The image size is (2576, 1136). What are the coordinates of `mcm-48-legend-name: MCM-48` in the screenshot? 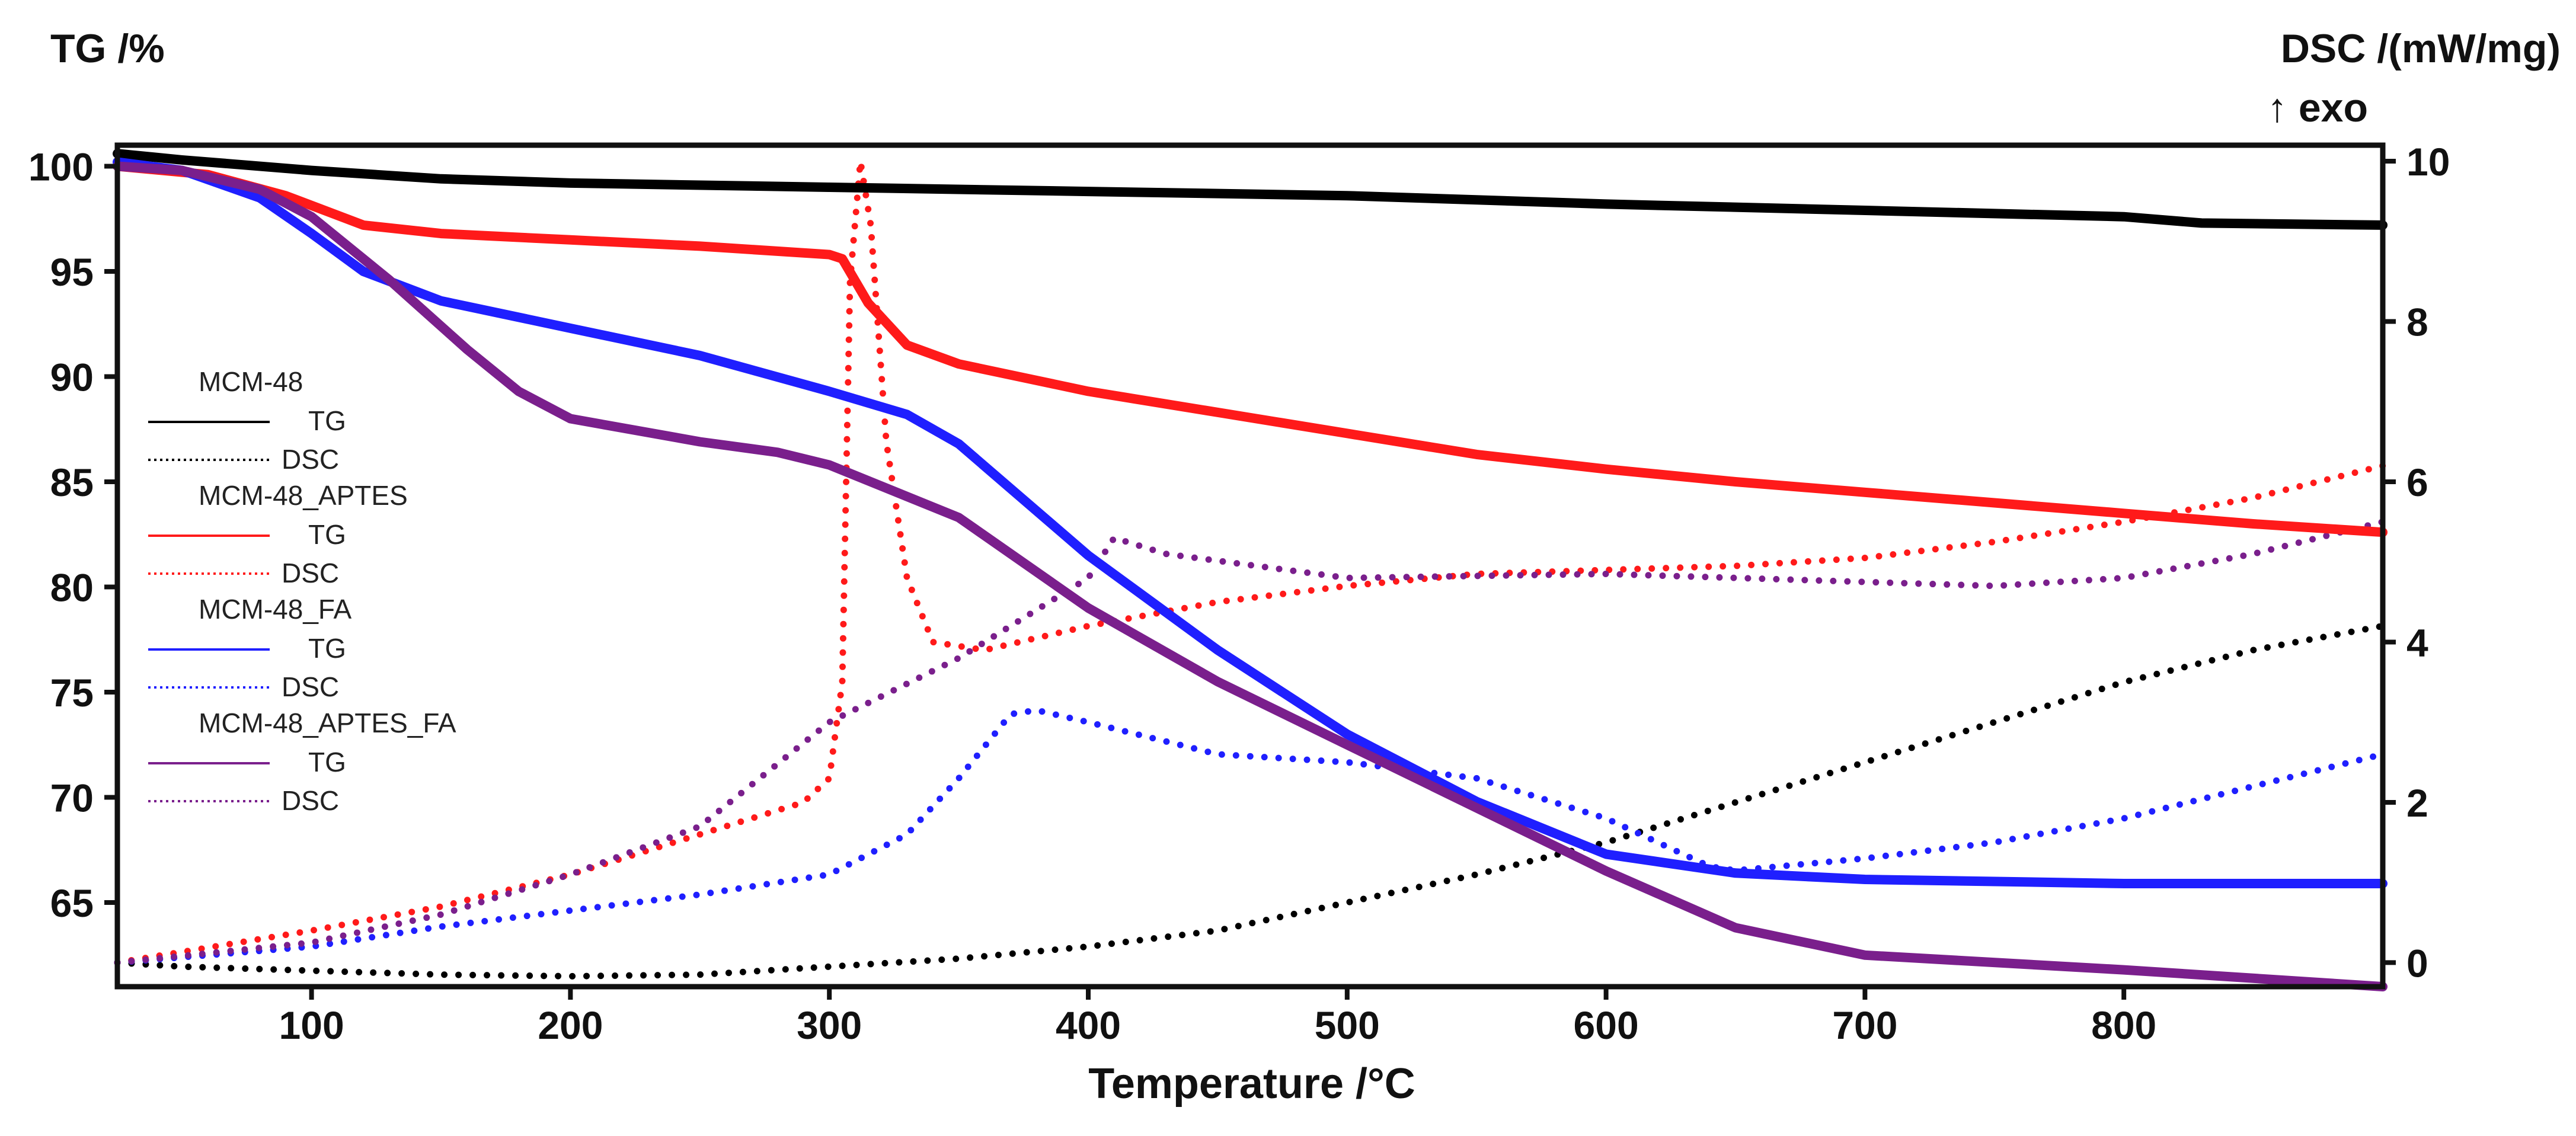 It's located at (251, 381).